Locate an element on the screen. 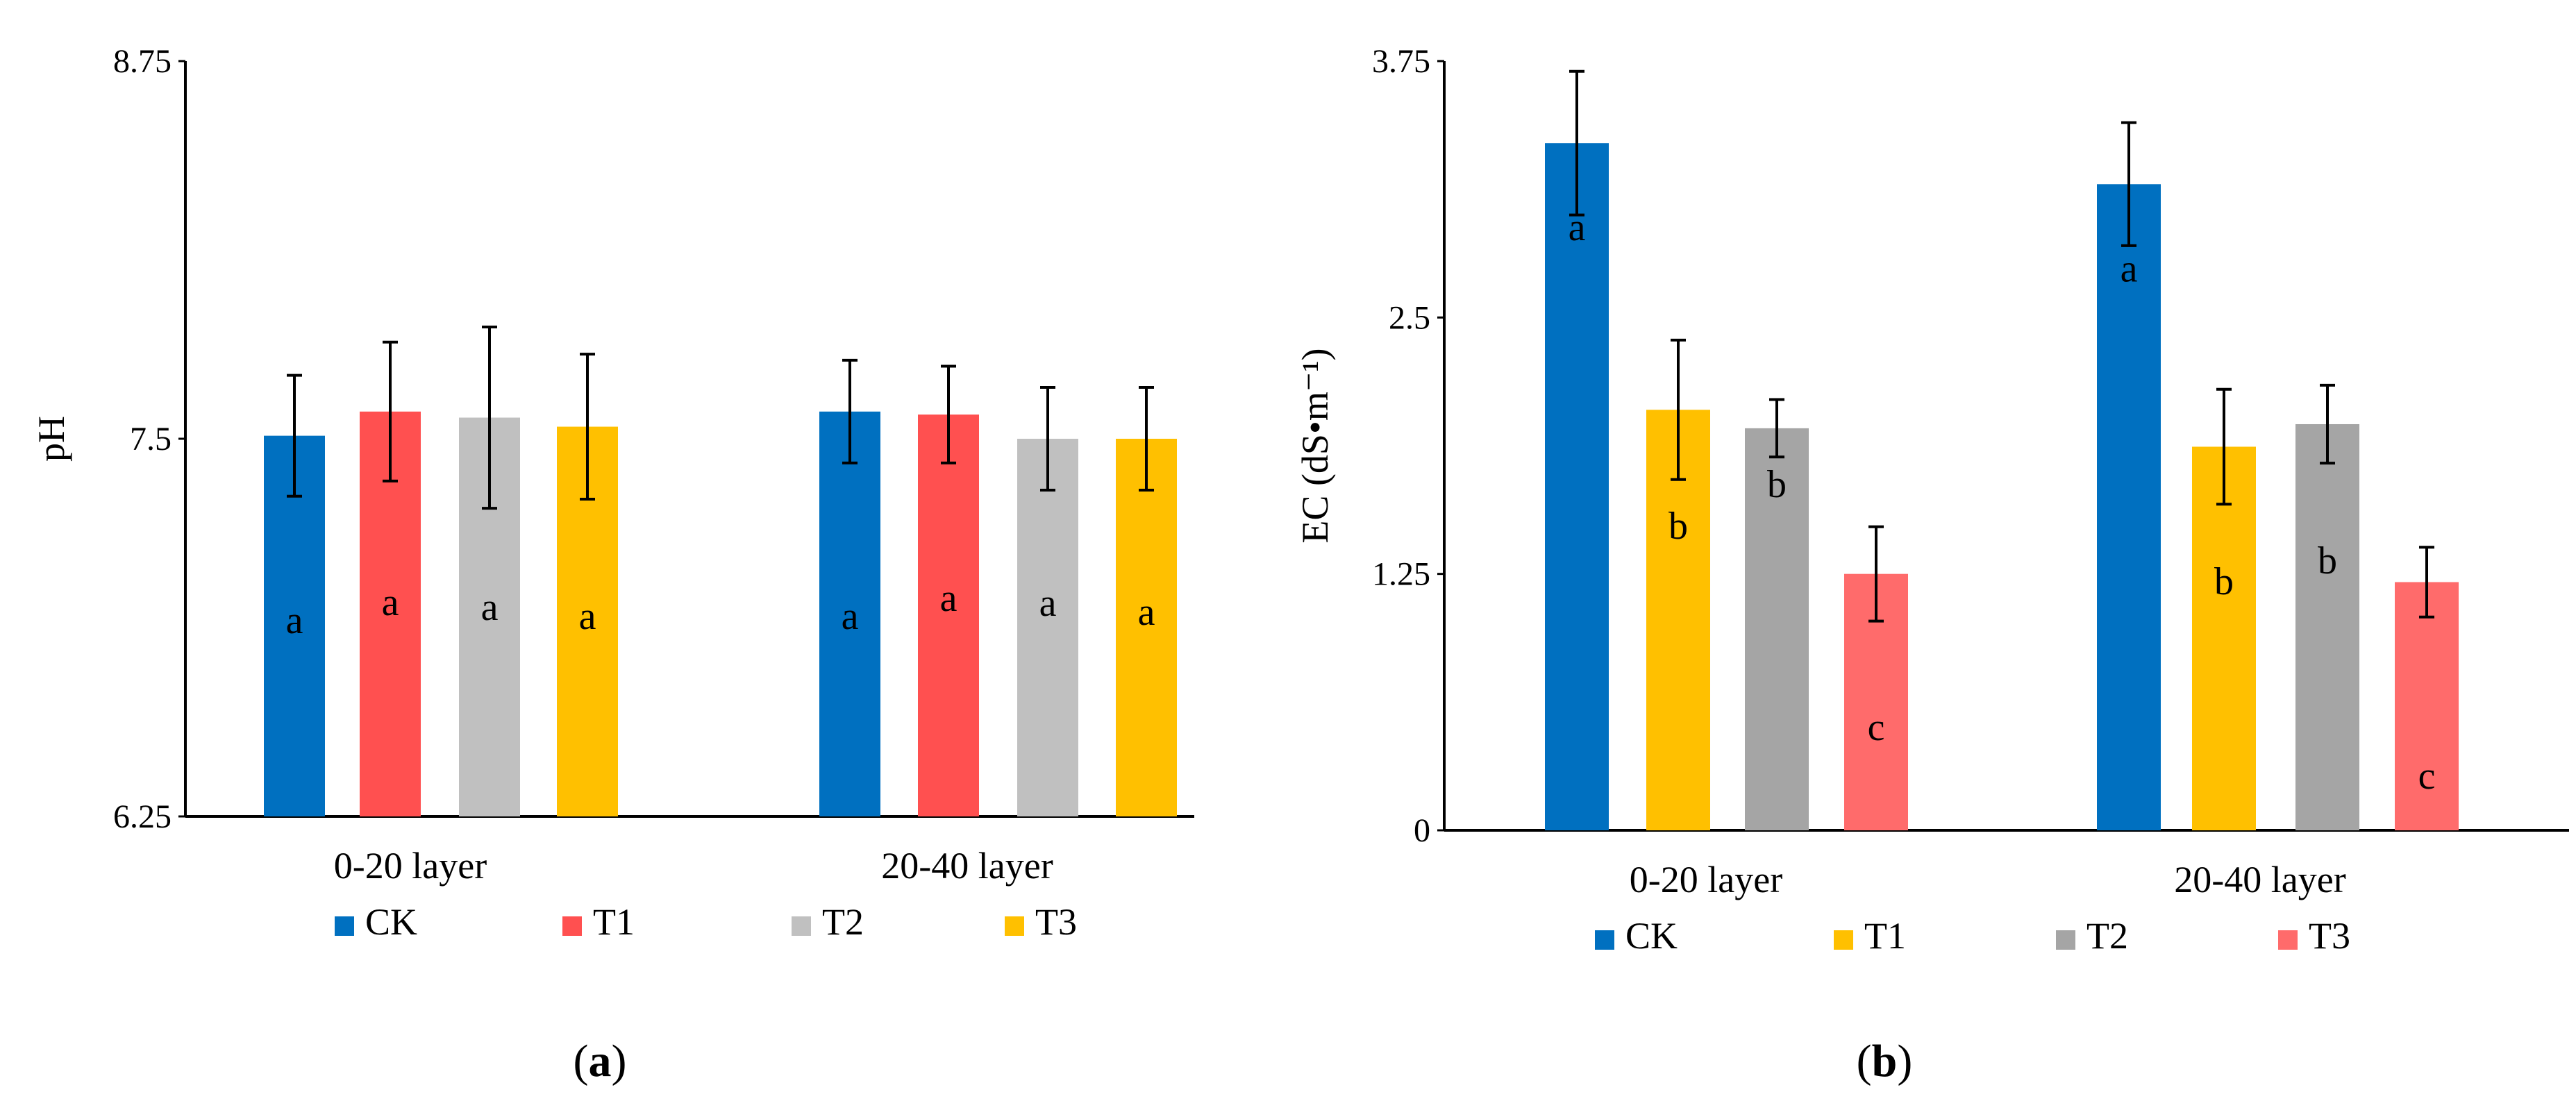 This screenshot has width=2576, height=1108. chart-b-y-axis-label: EC (dS•m⁻¹) is located at coordinates (1315, 445).